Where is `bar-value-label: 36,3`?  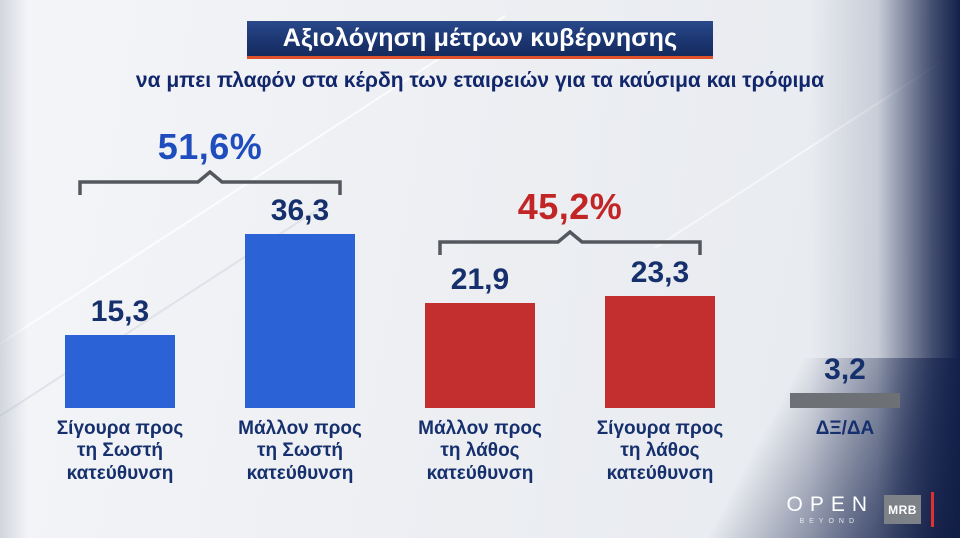
bar-value-label: 36,3 is located at coordinates (300, 210).